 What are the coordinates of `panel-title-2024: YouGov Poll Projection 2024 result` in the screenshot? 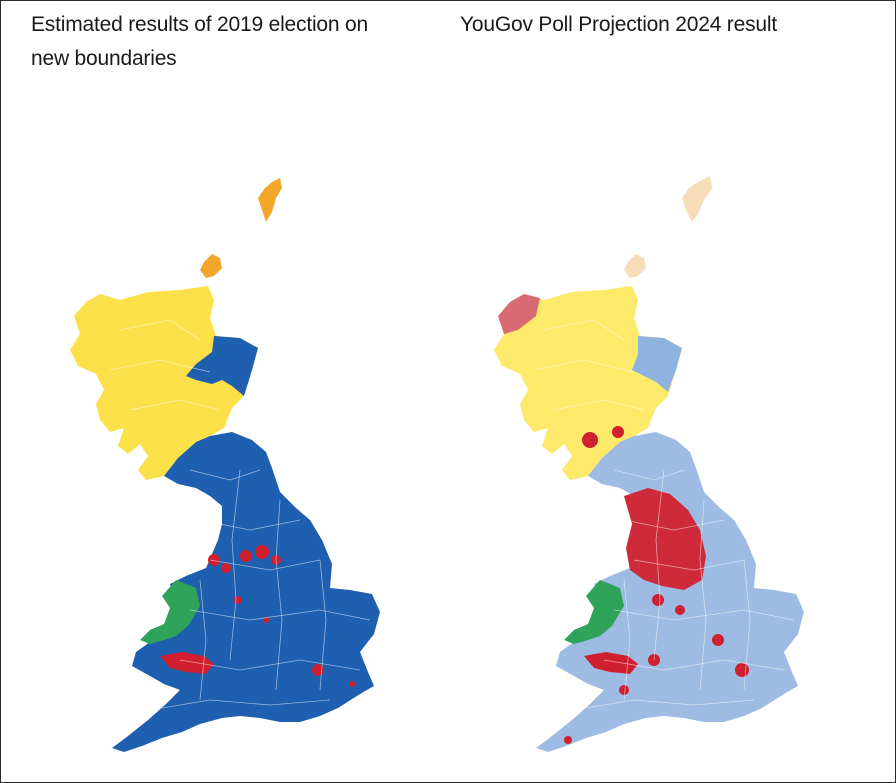 It's located at (618, 24).